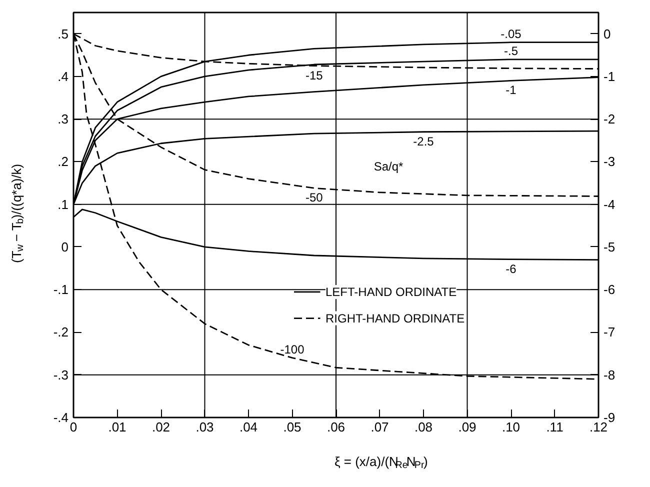 The height and width of the screenshot is (487, 650). What do you see at coordinates (314, 75) in the screenshot?
I see `series-label: -15` at bounding box center [314, 75].